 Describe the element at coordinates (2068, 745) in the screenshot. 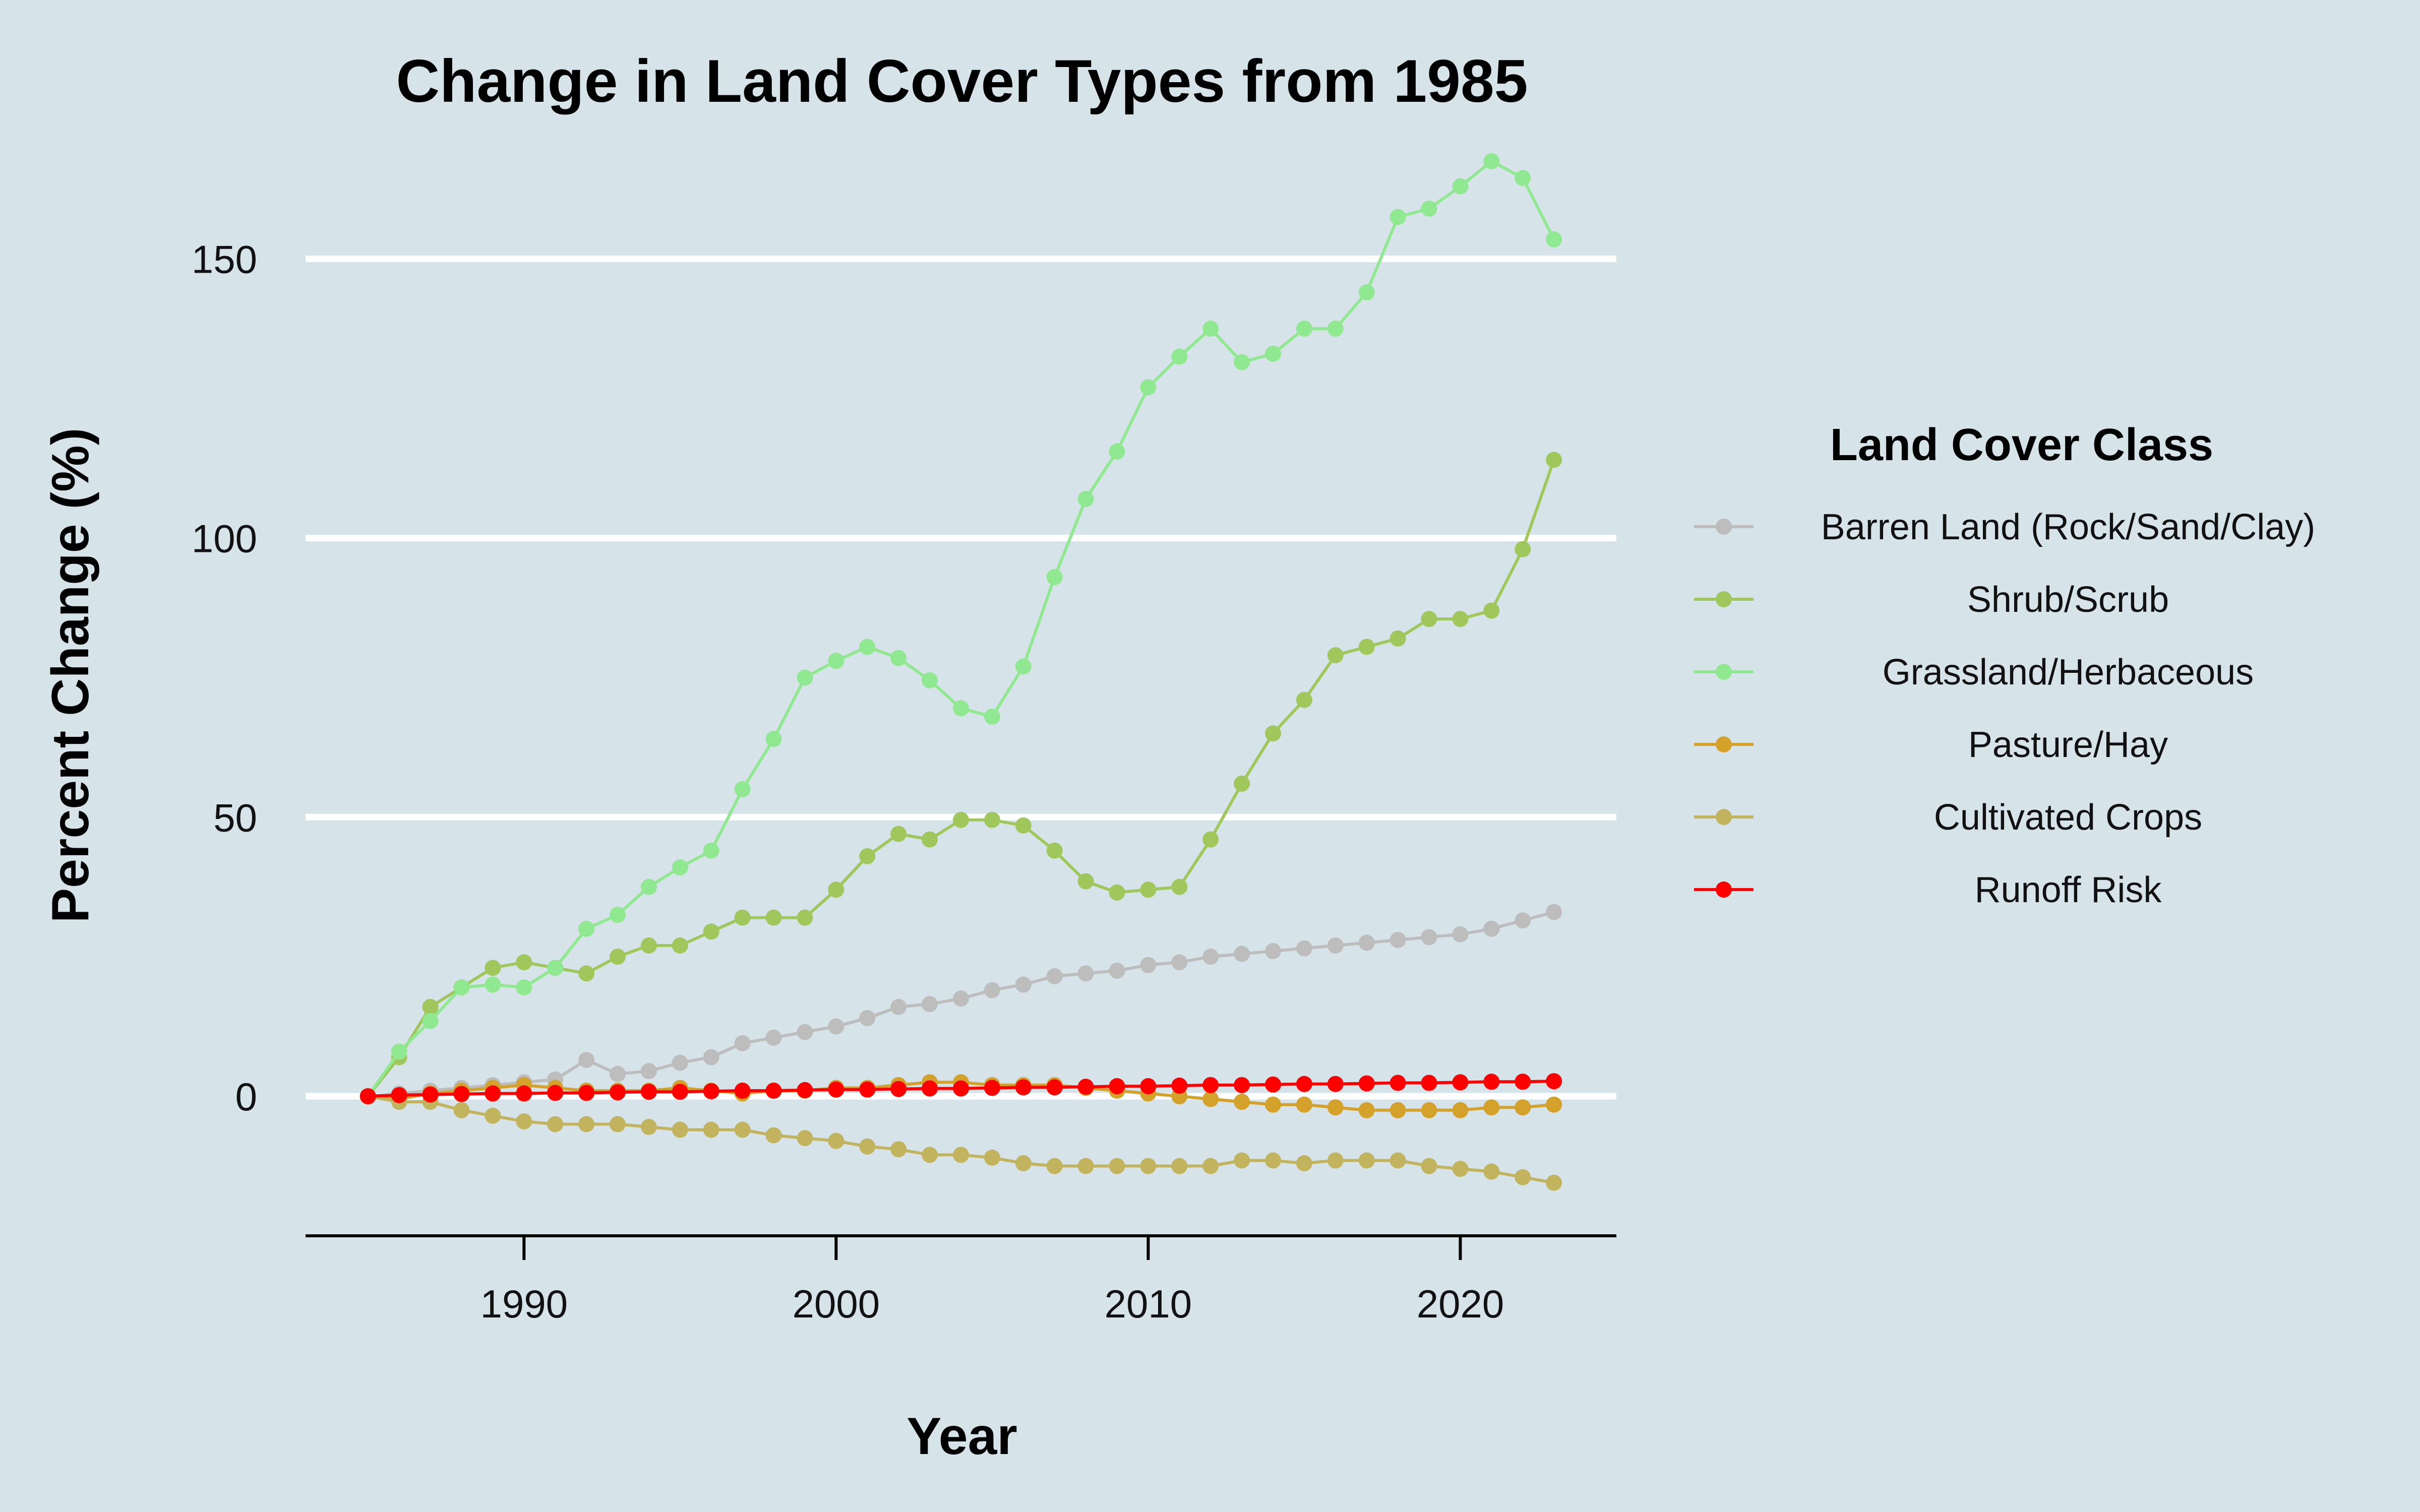

I see `legend-label: Pasture/Hay` at that location.